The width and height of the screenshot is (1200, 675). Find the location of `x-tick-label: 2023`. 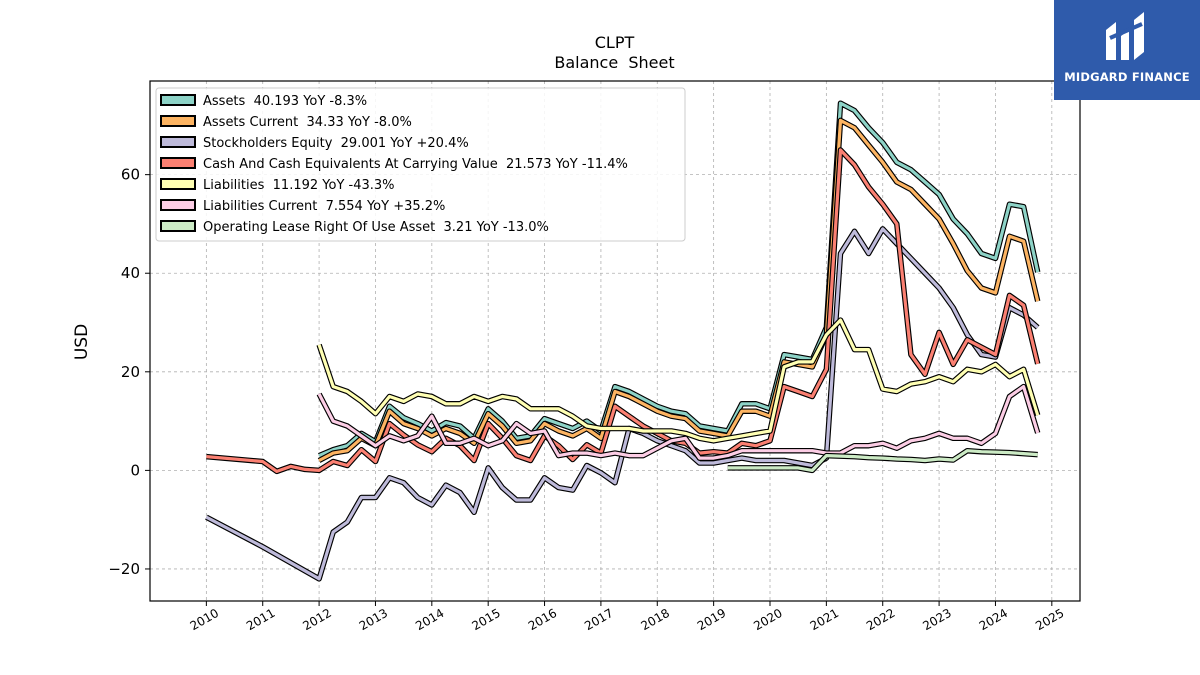

x-tick-label: 2023 is located at coordinates (936, 619).